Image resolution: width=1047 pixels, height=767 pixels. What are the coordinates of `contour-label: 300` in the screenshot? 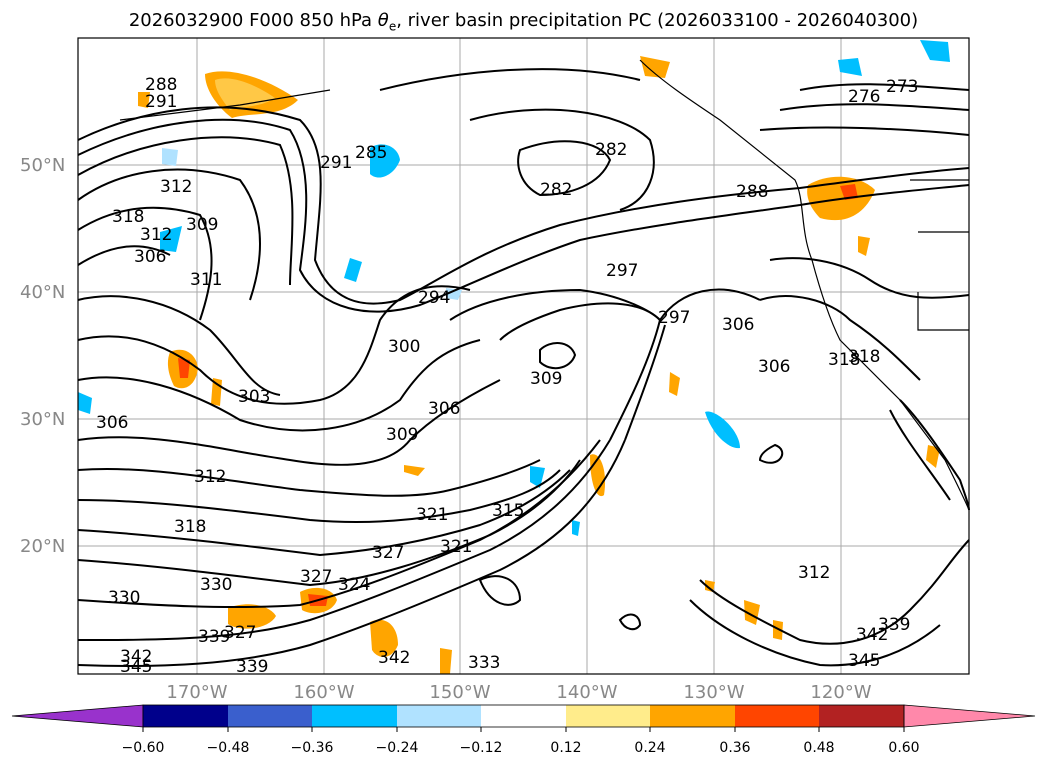 It's located at (404, 347).